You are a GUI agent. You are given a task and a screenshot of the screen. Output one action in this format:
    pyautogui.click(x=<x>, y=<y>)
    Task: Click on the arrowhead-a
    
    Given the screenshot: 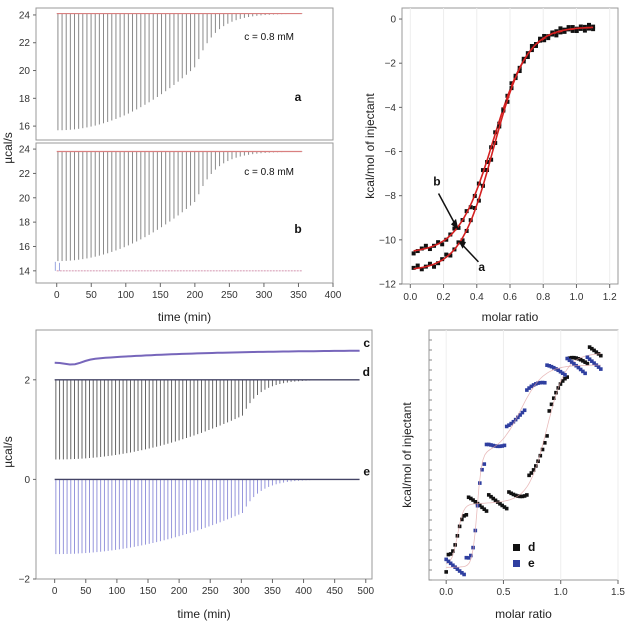 What is the action you would take?
    pyautogui.click(x=462, y=244)
    